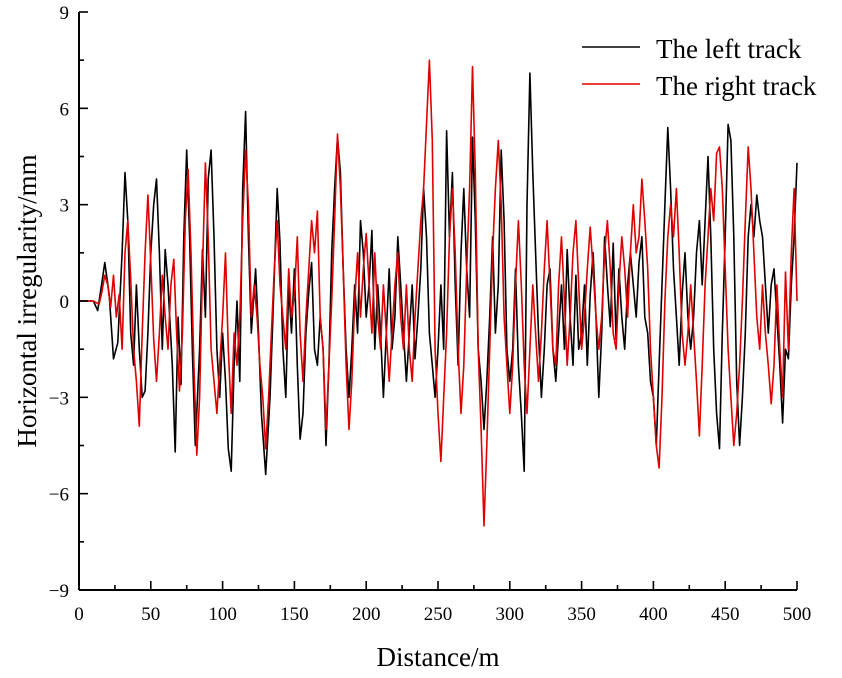 The height and width of the screenshot is (678, 842). Describe the element at coordinates (699, 67) in the screenshot. I see `legend: The left track The right track` at that location.